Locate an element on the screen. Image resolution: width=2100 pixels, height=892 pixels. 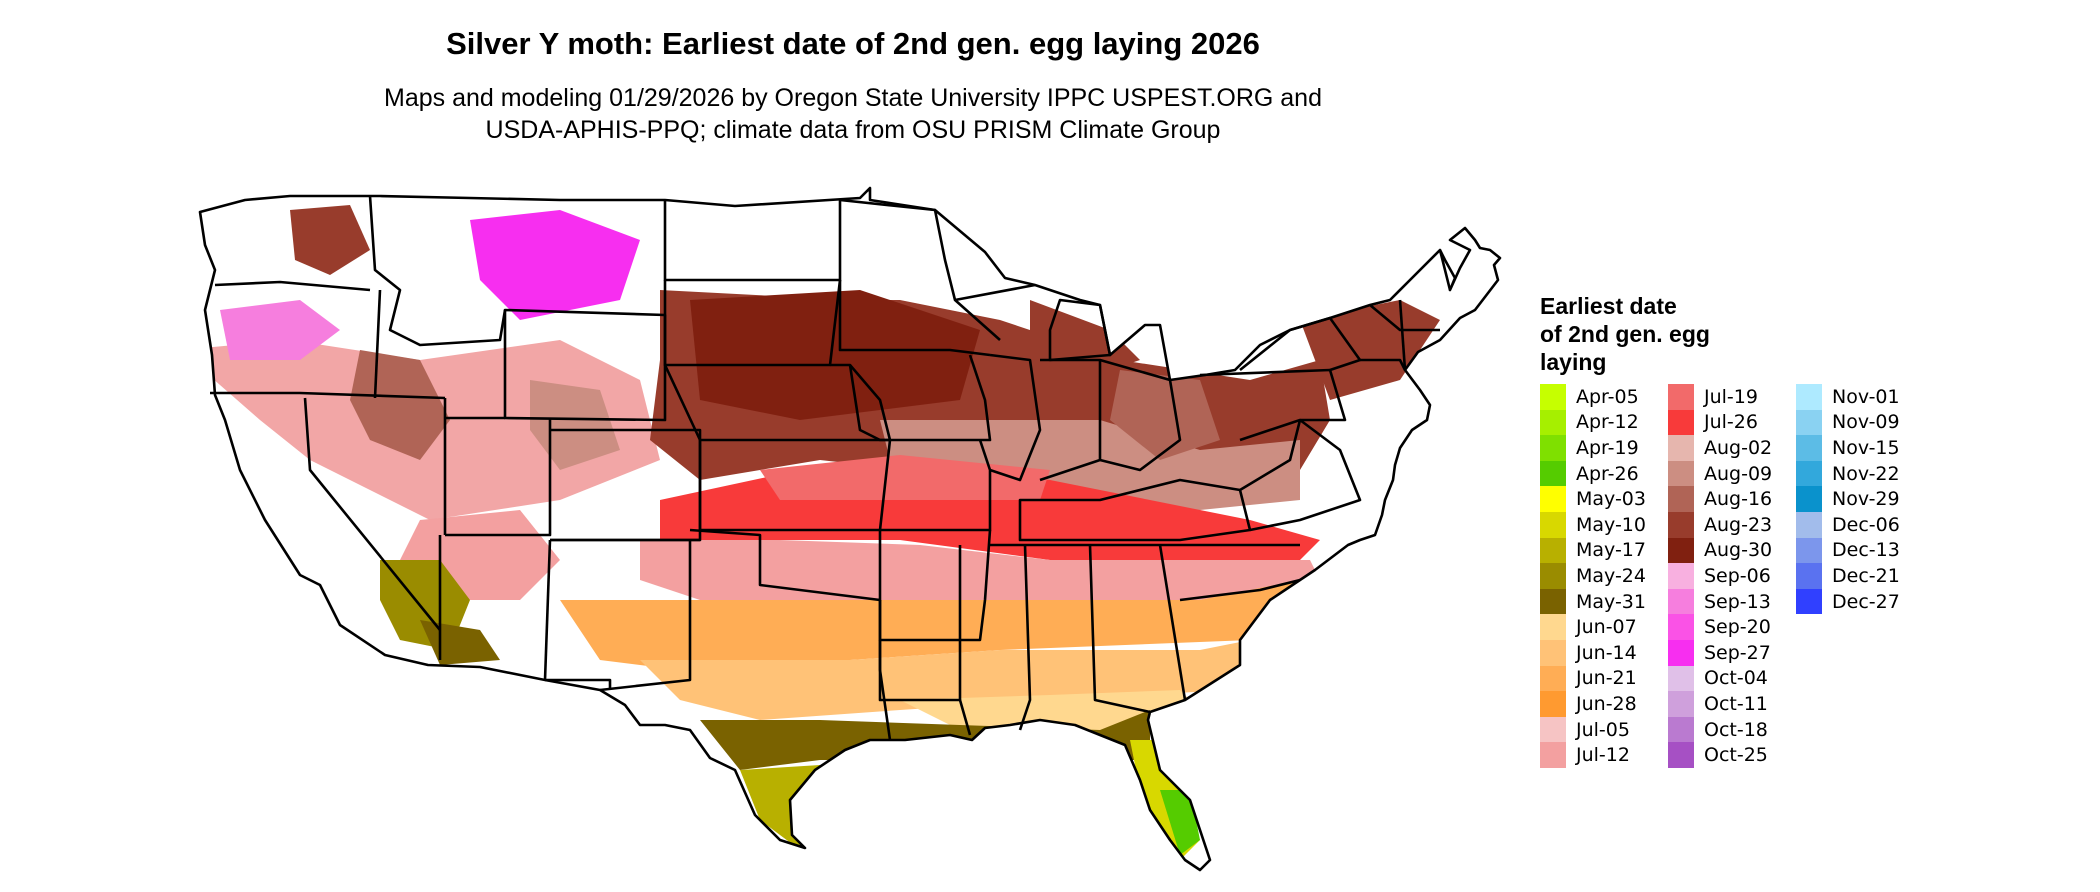
legend-label: Jul-12 is located at coordinates (1603, 755).